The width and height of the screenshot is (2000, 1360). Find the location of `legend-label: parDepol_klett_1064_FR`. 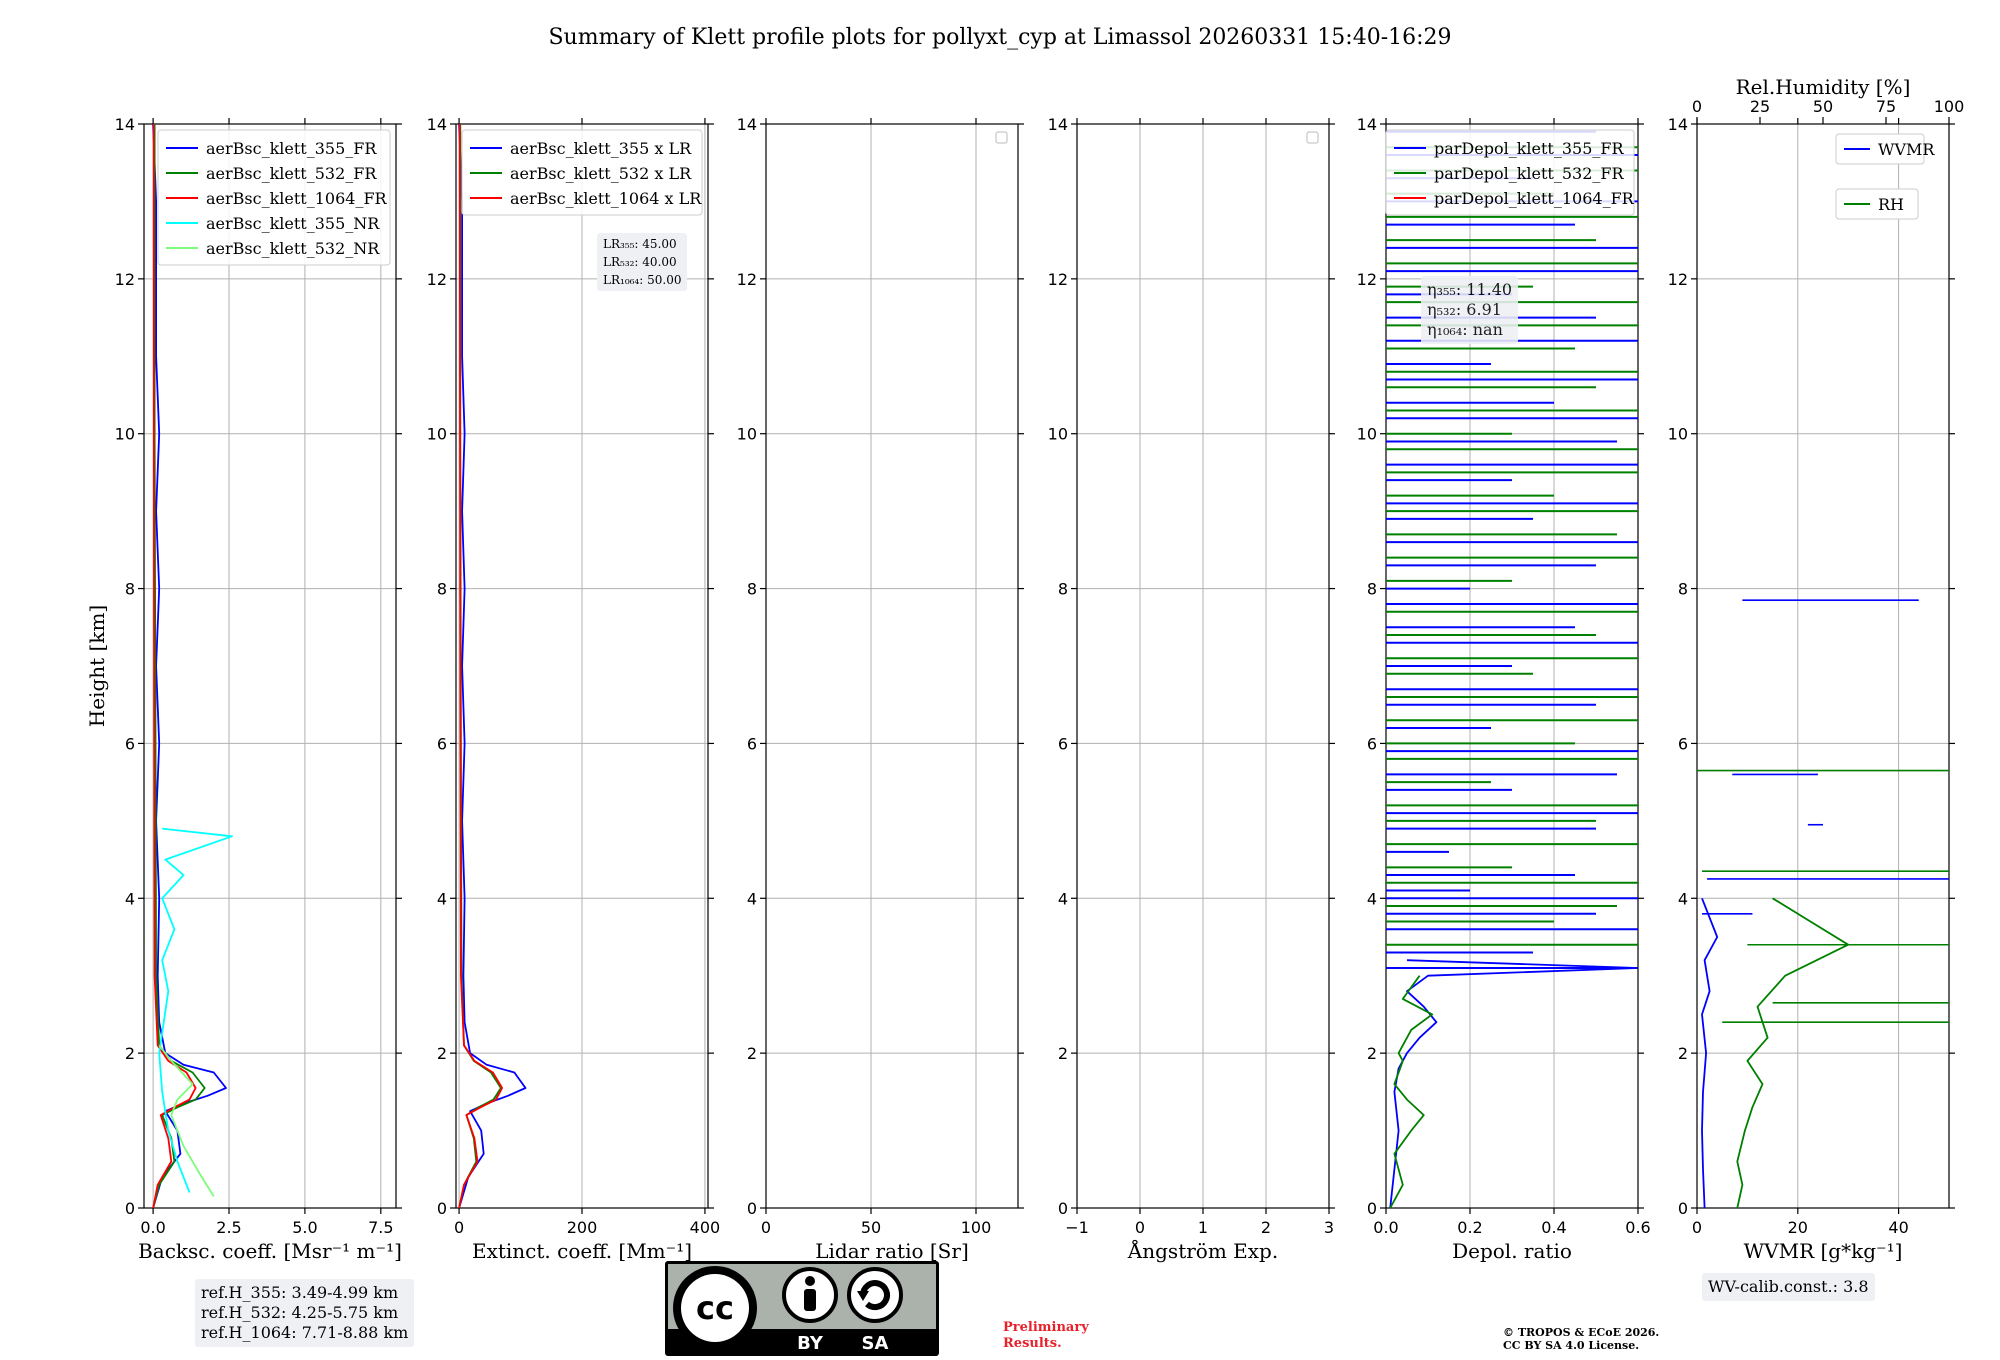

legend-label: parDepol_klett_1064_FR is located at coordinates (1534, 198).